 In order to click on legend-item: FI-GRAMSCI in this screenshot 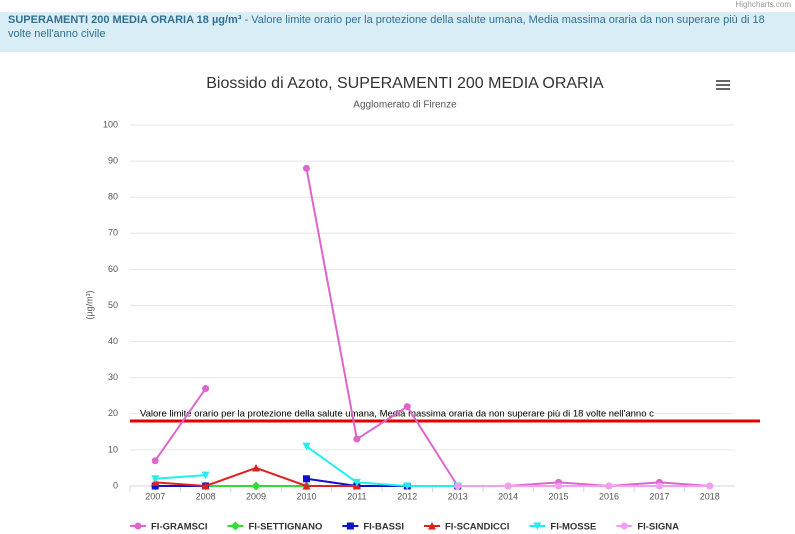, I will do `click(168, 527)`.